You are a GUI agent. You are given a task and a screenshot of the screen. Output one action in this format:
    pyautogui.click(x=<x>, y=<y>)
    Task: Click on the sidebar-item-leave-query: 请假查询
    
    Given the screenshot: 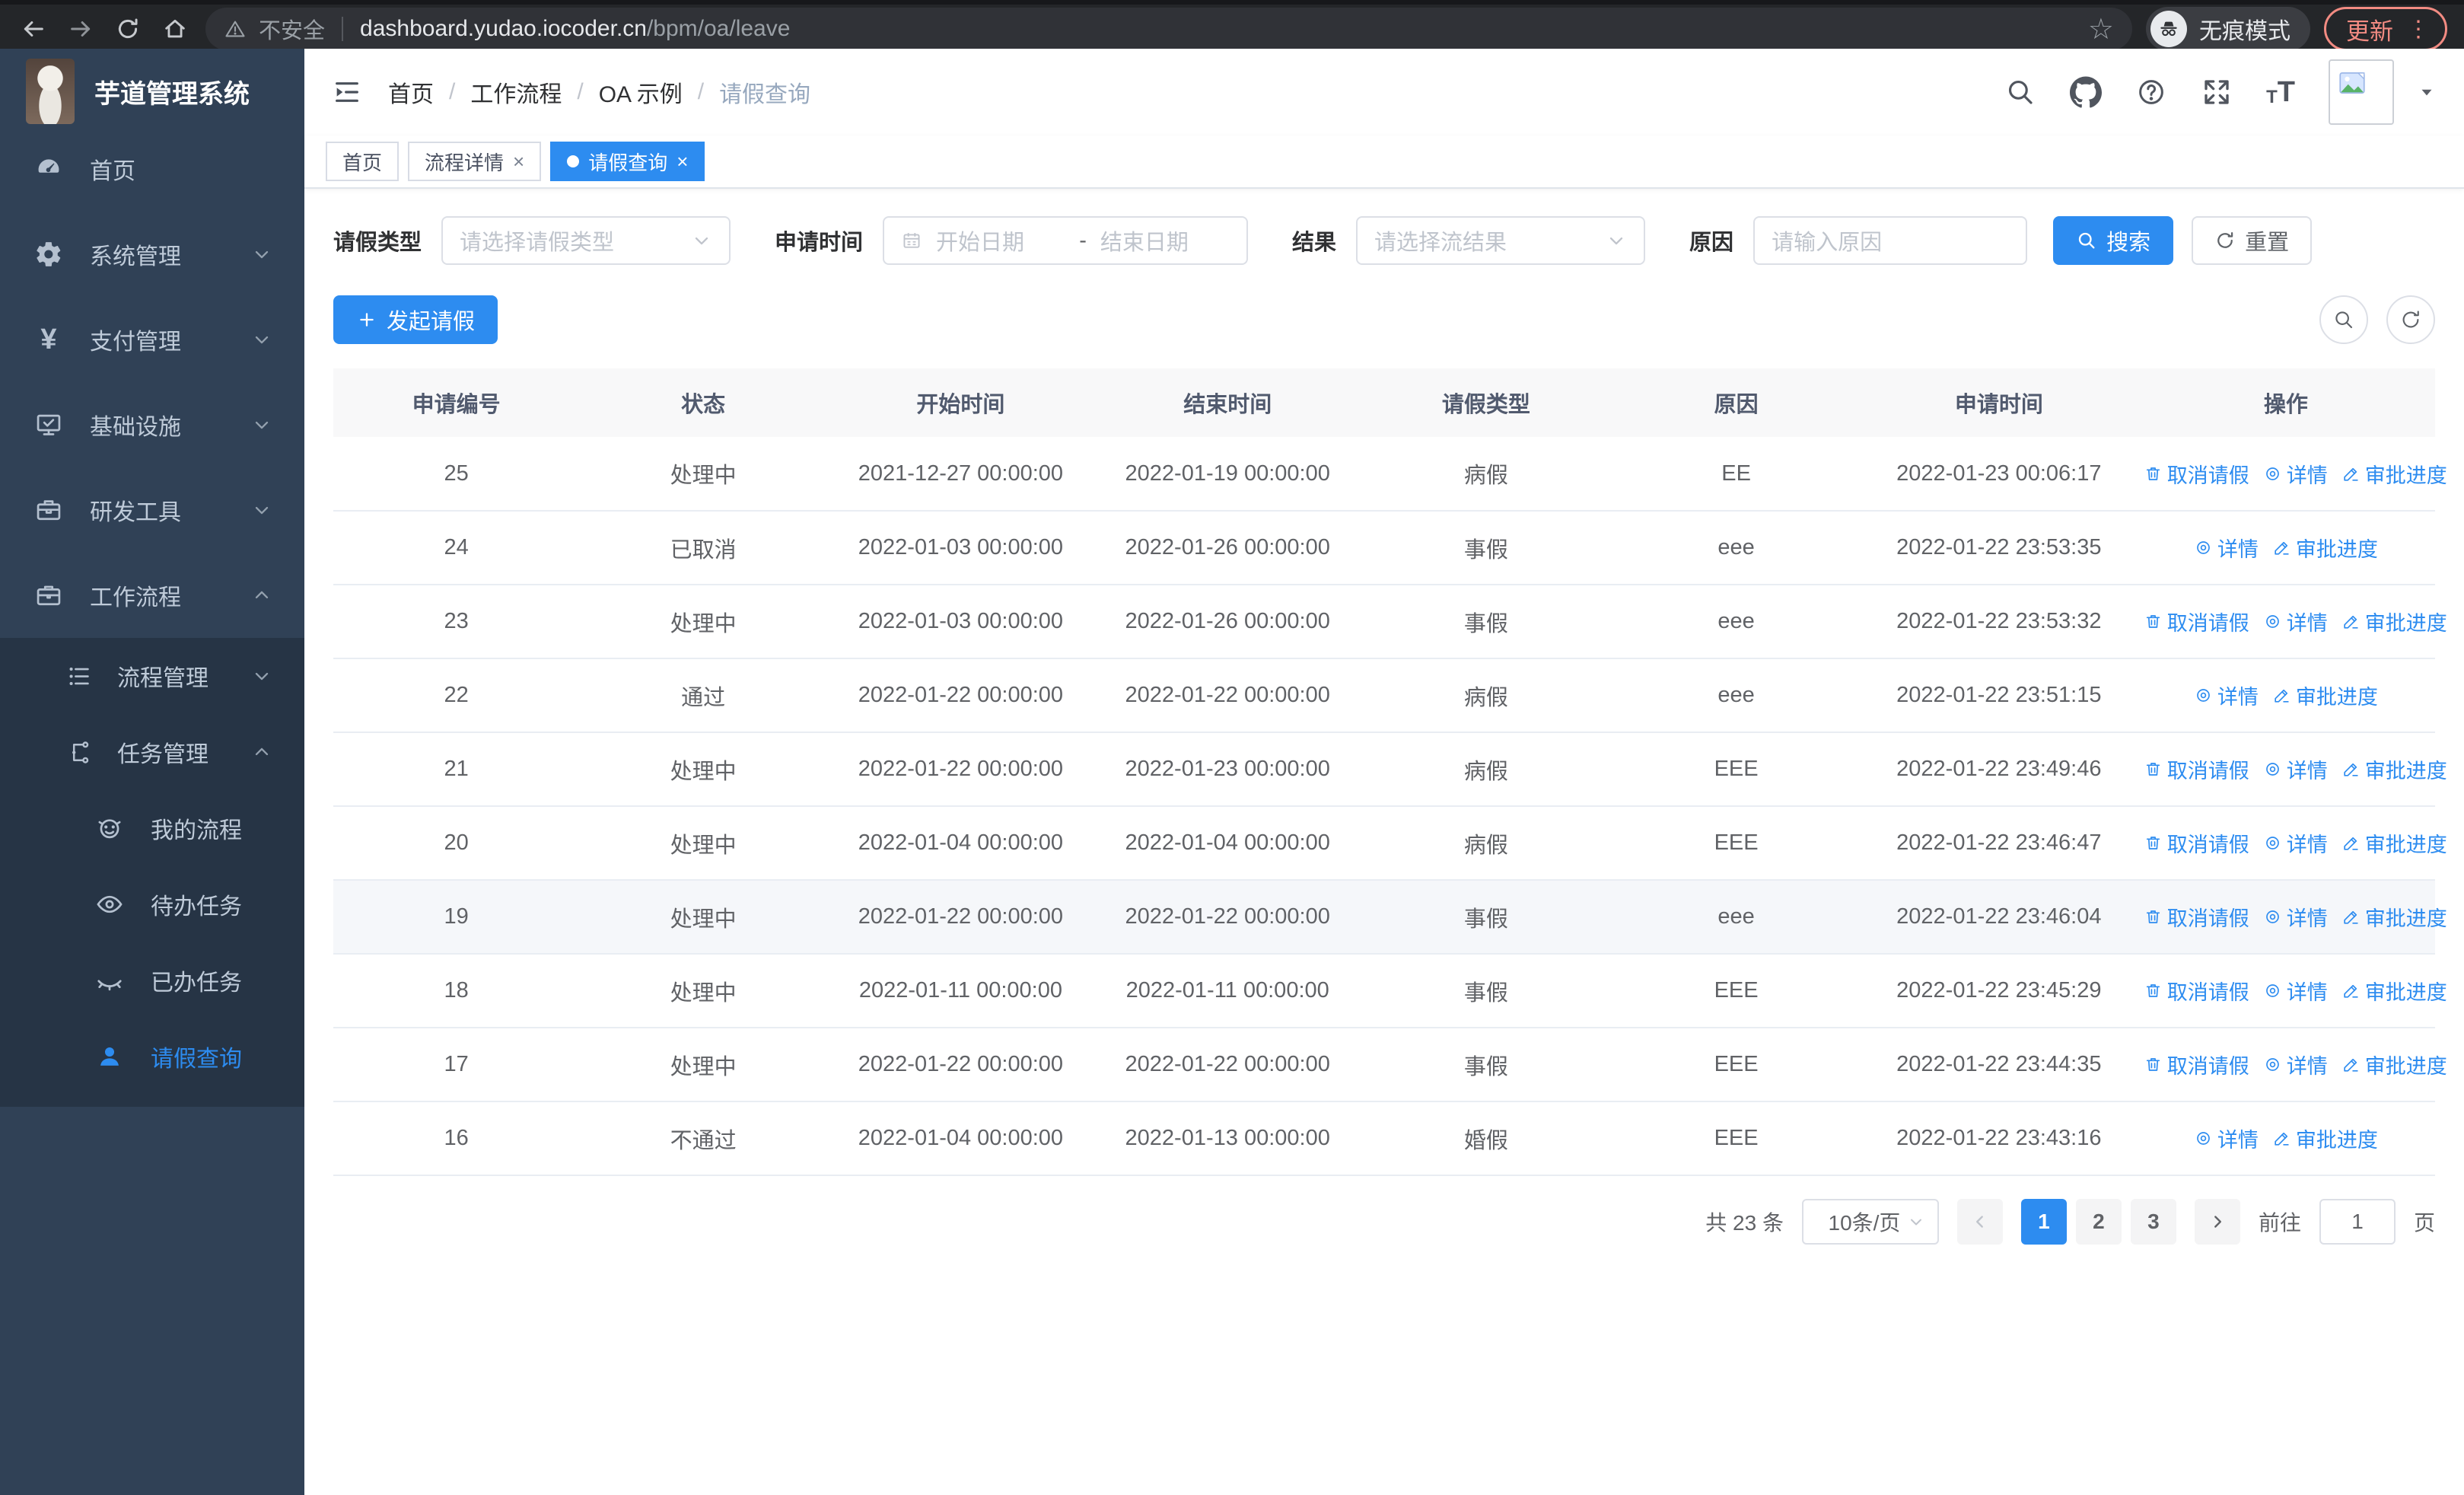 What is the action you would take?
    pyautogui.click(x=152, y=1056)
    